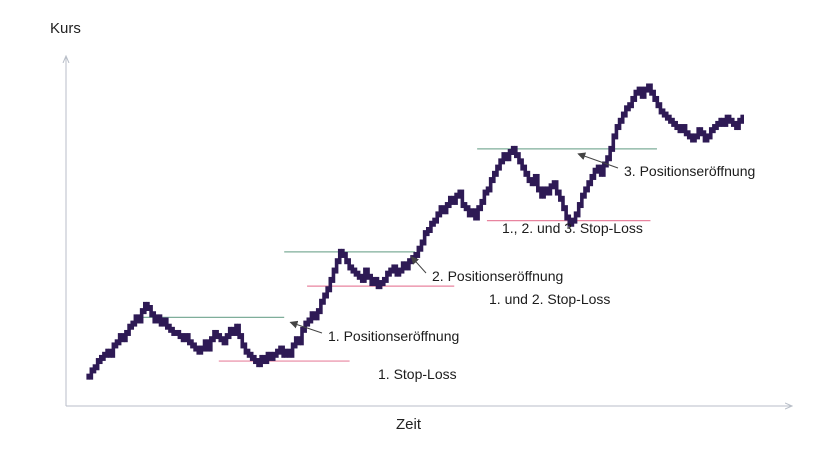  I want to click on entry-label-3: 3. Positionseröffnung, so click(689, 171).